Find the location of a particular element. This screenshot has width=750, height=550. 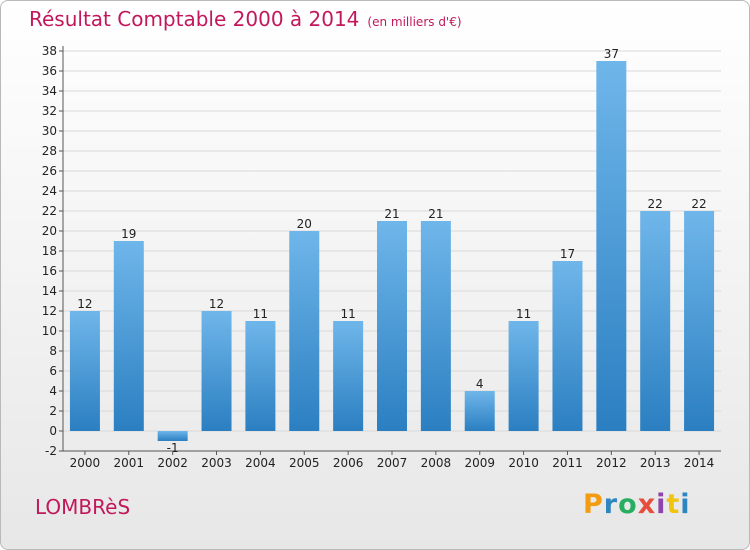

x-tick-label: 2009 is located at coordinates (479, 463).